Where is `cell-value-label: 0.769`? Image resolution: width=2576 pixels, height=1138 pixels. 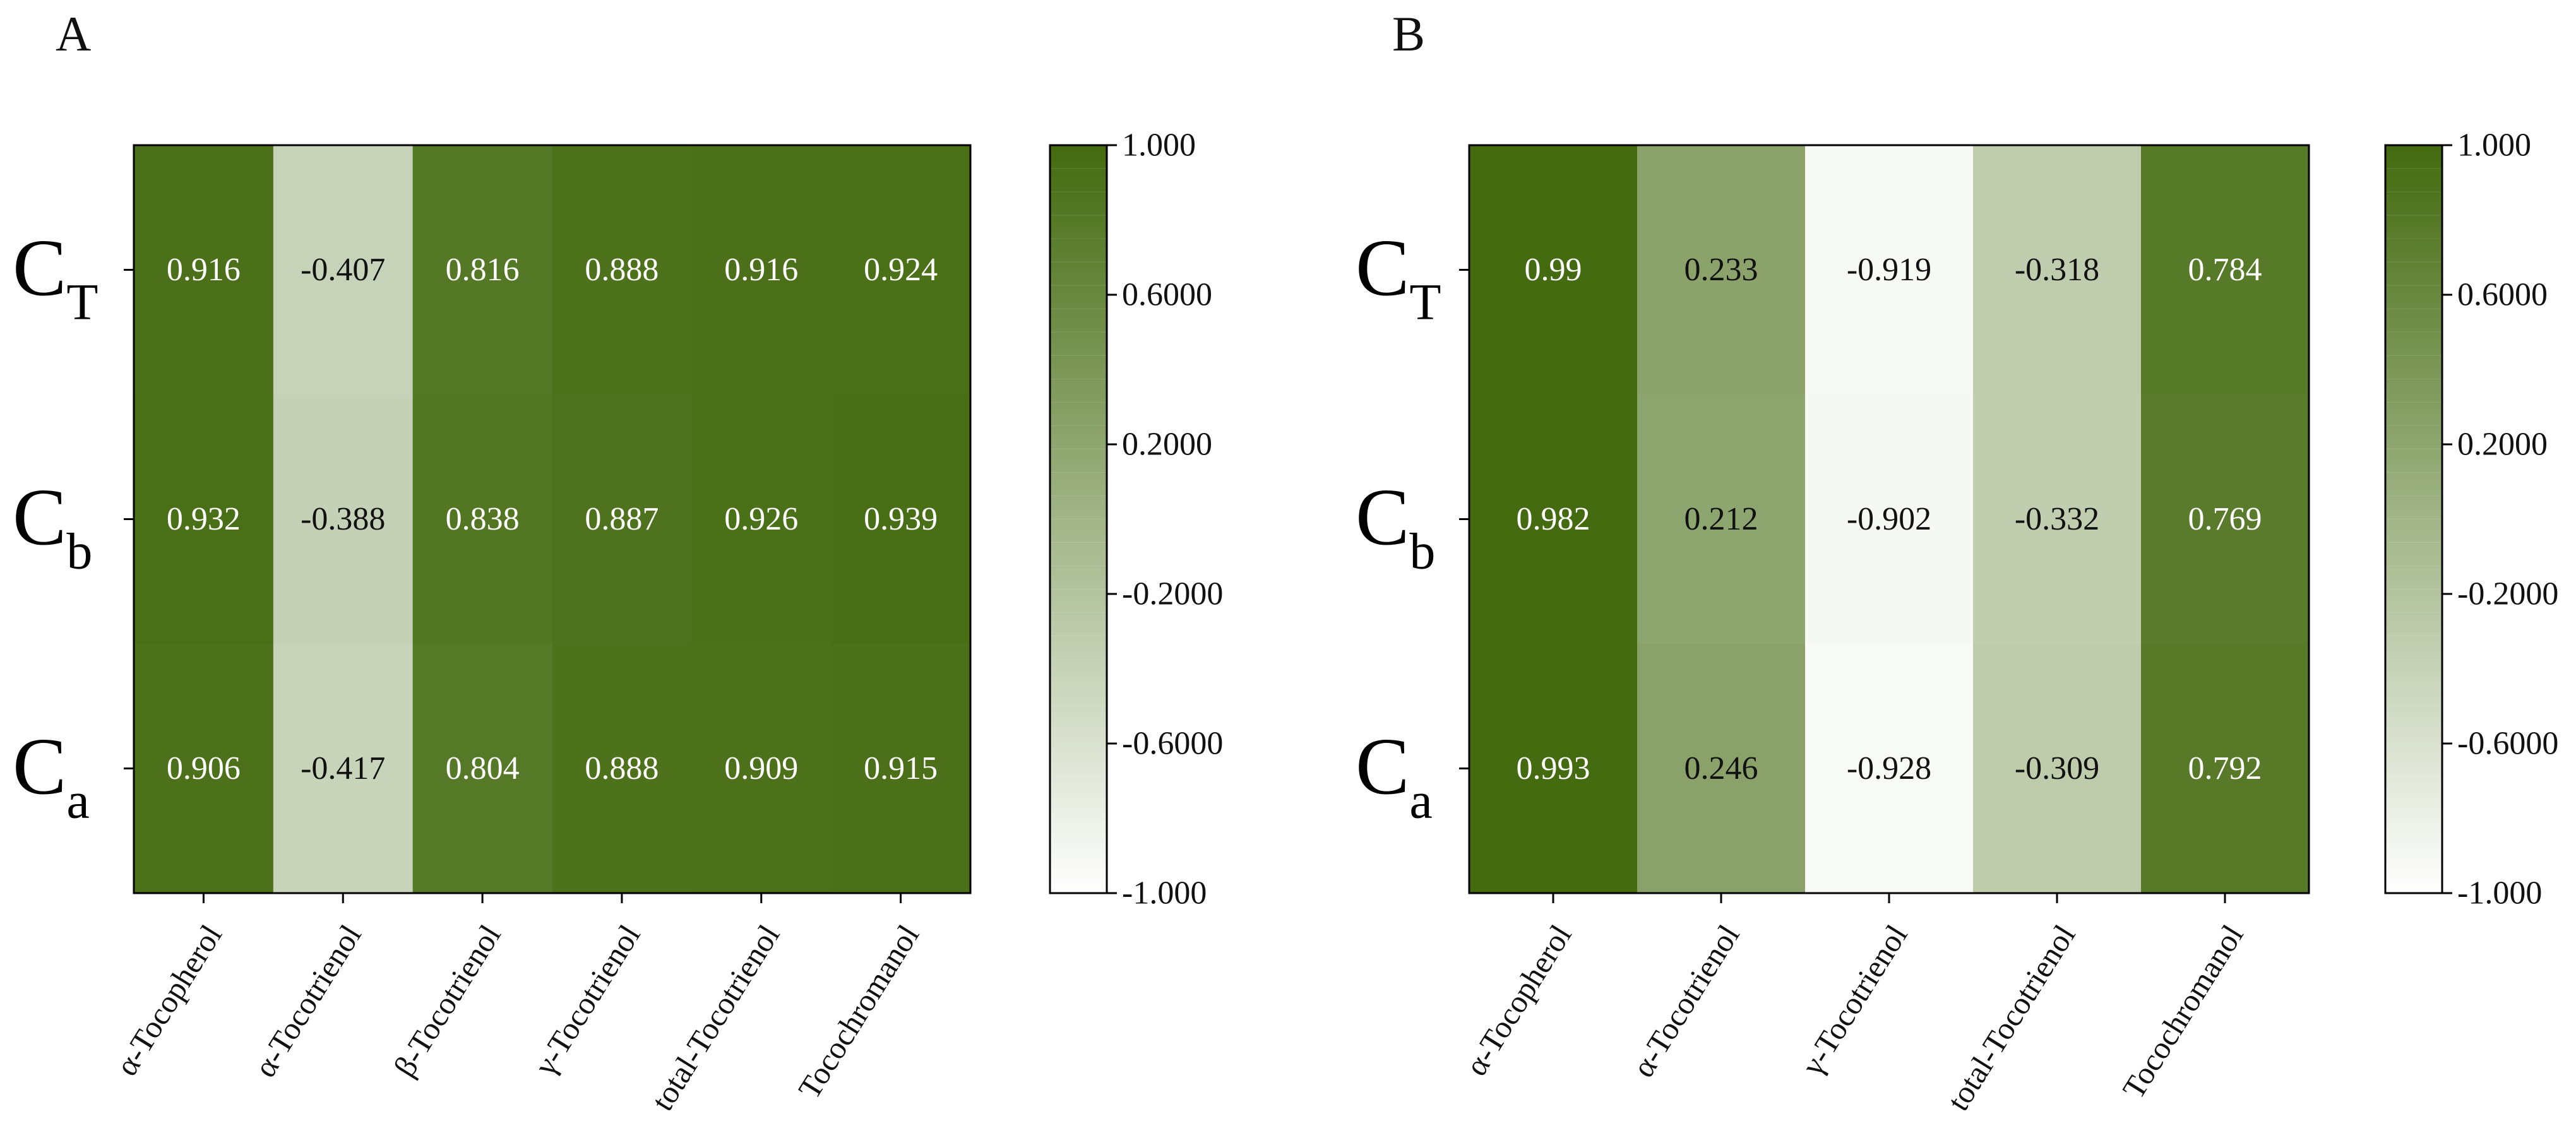 cell-value-label: 0.769 is located at coordinates (2225, 519).